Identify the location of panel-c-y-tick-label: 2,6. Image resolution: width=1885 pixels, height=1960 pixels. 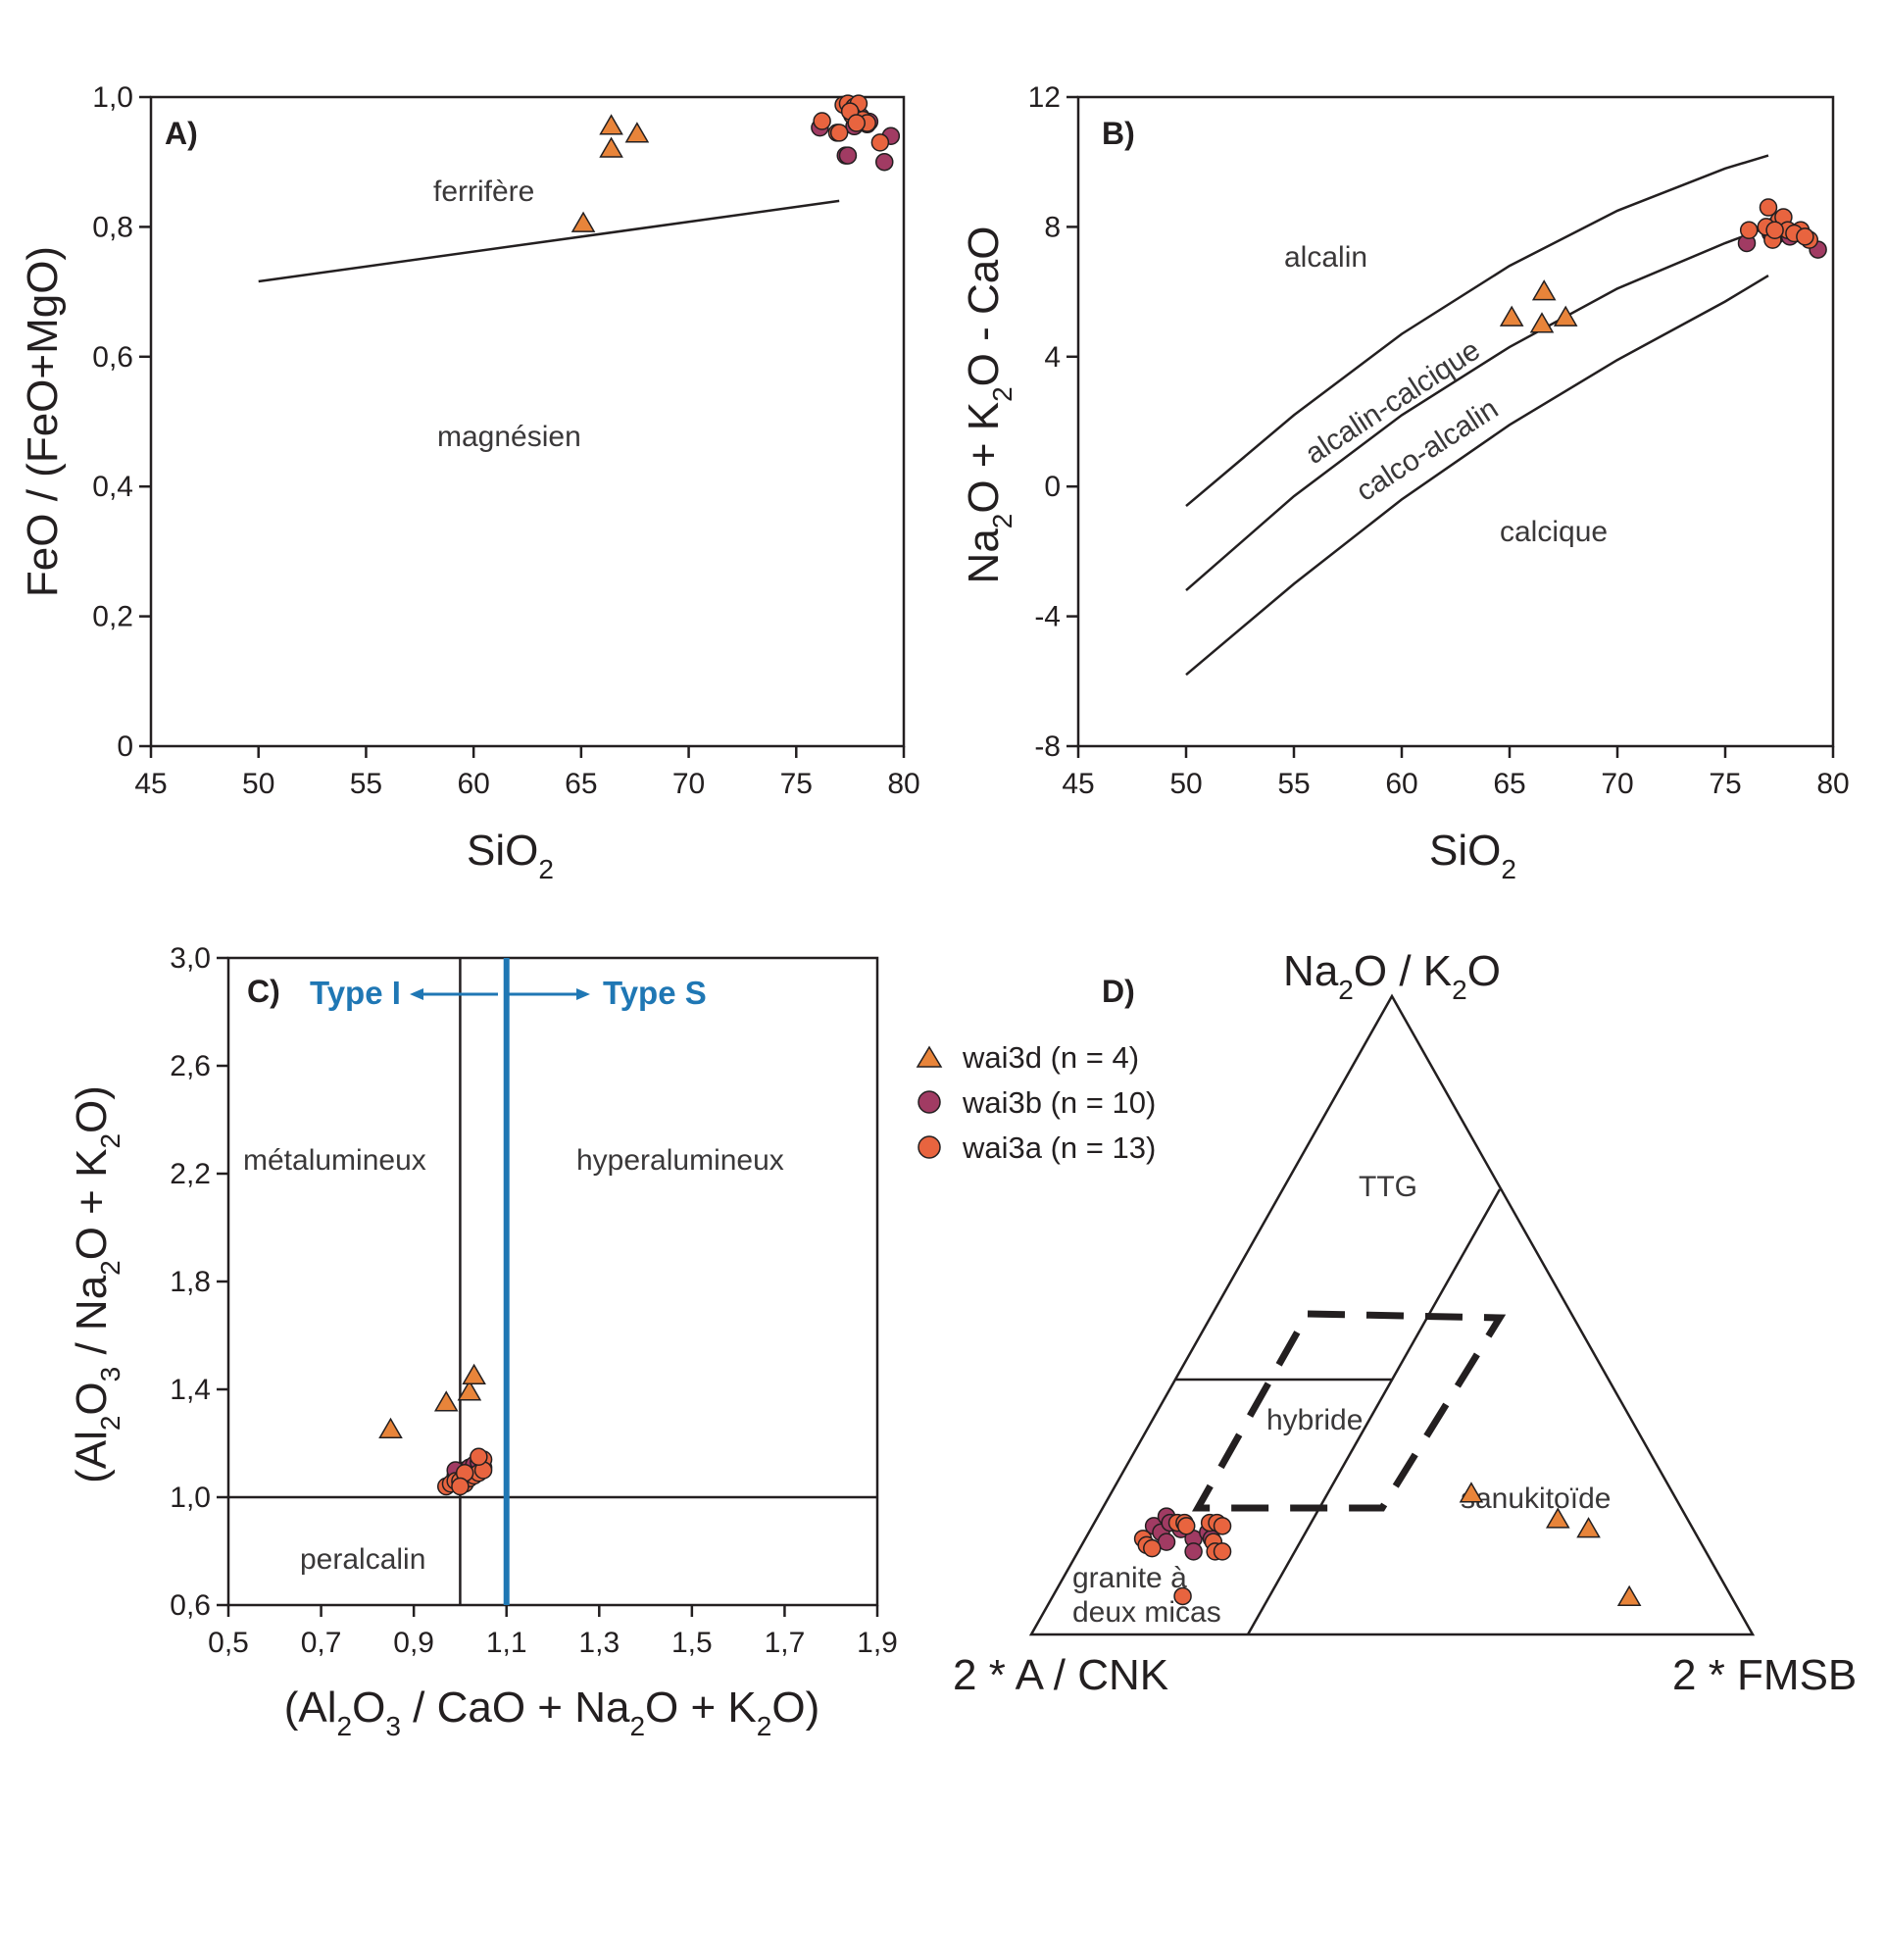
(190, 1066).